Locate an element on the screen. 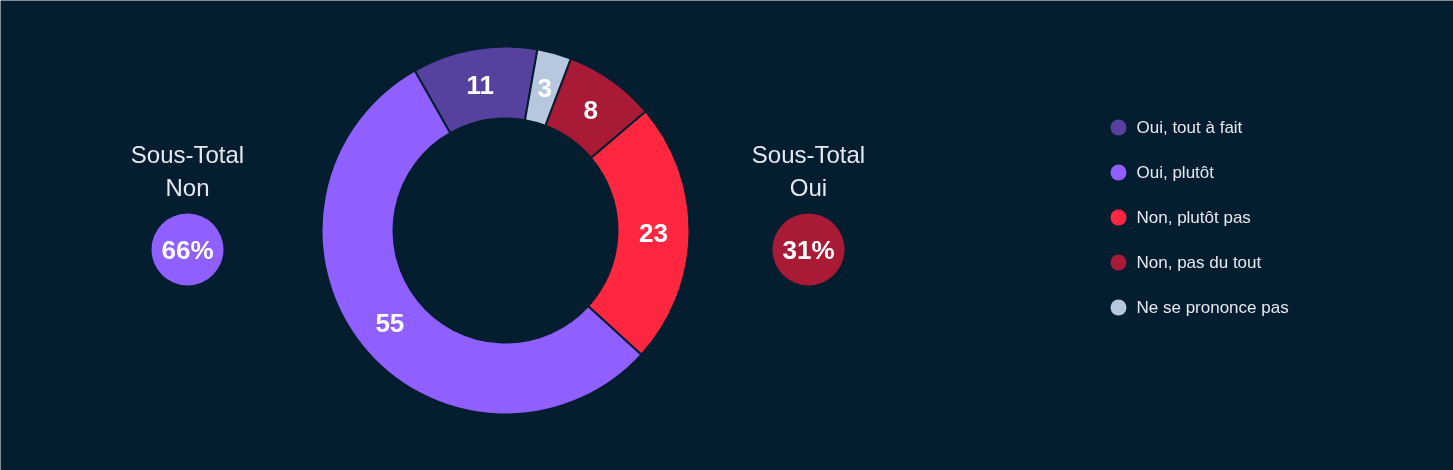 The height and width of the screenshot is (470, 1453). legend-label: Oui, tout à fait is located at coordinates (1189, 127).